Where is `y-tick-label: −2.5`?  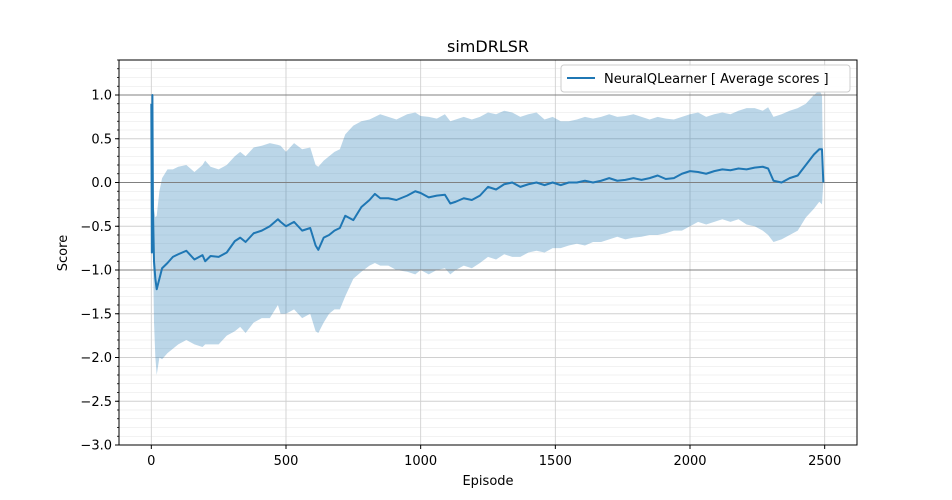 y-tick-label: −2.5 is located at coordinates (96, 402).